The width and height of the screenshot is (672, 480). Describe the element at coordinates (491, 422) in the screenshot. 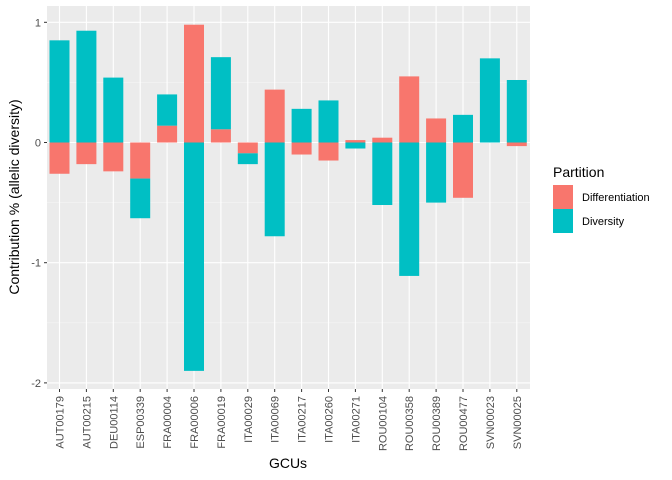

I see `x-tick-label: SVN00023` at that location.